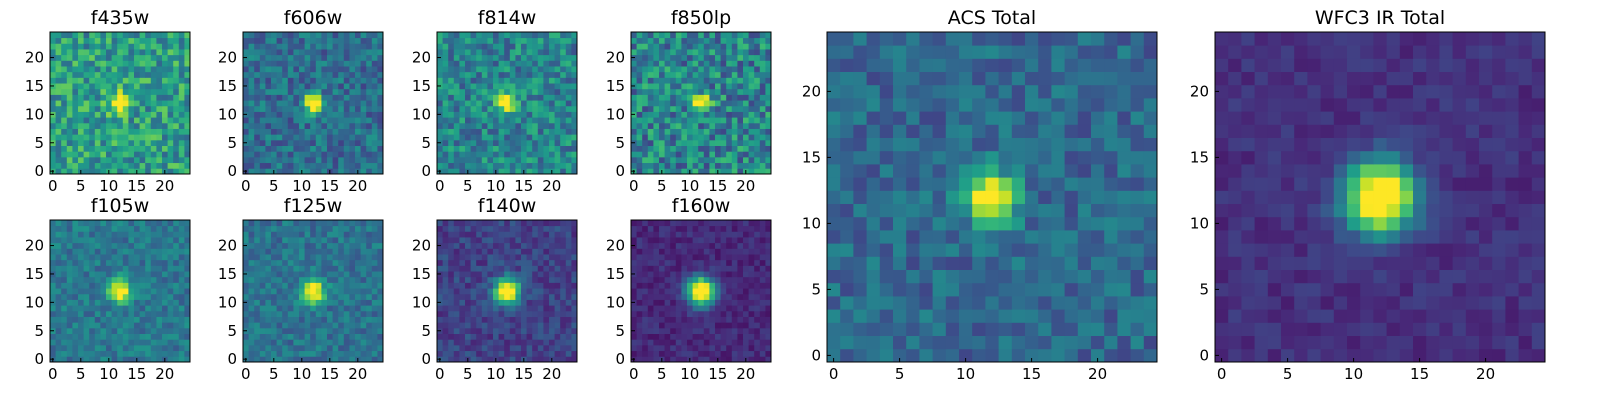 The image size is (1600, 400). What do you see at coordinates (136, 186) in the screenshot?
I see `x-tick-label: 15` at bounding box center [136, 186].